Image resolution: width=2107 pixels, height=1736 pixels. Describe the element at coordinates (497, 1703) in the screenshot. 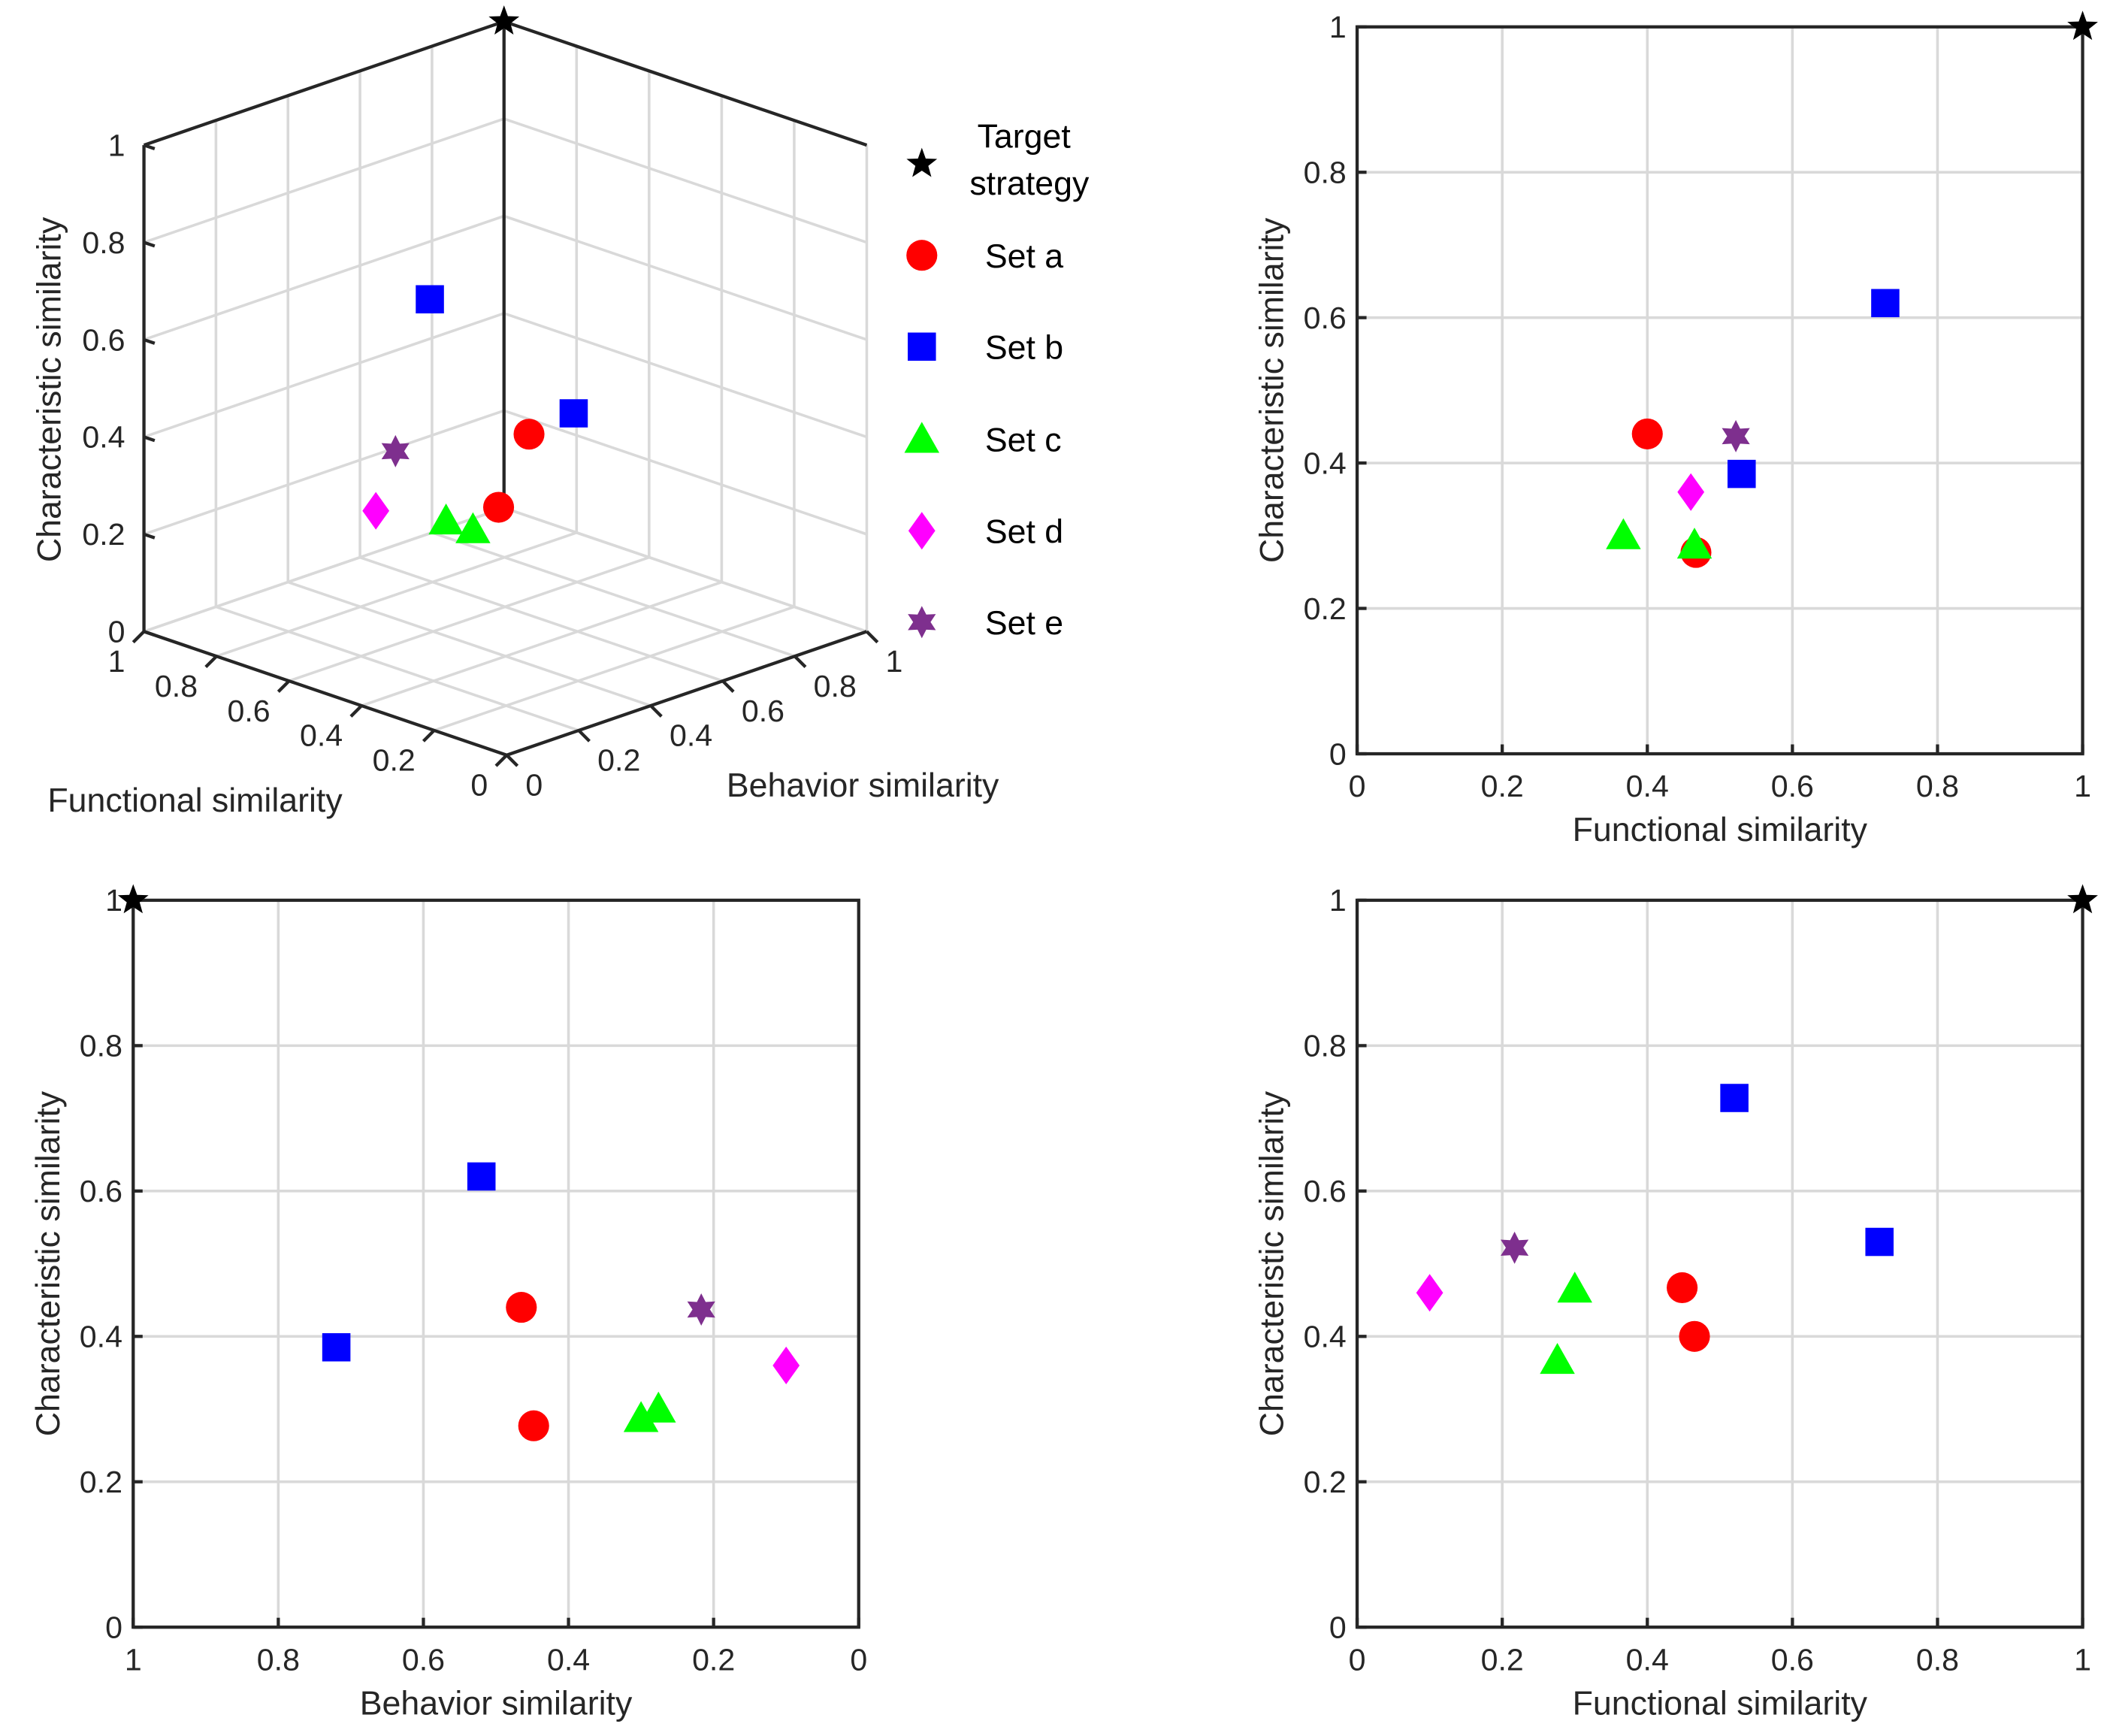

I see `x-axis-label: Behavior similarity` at that location.